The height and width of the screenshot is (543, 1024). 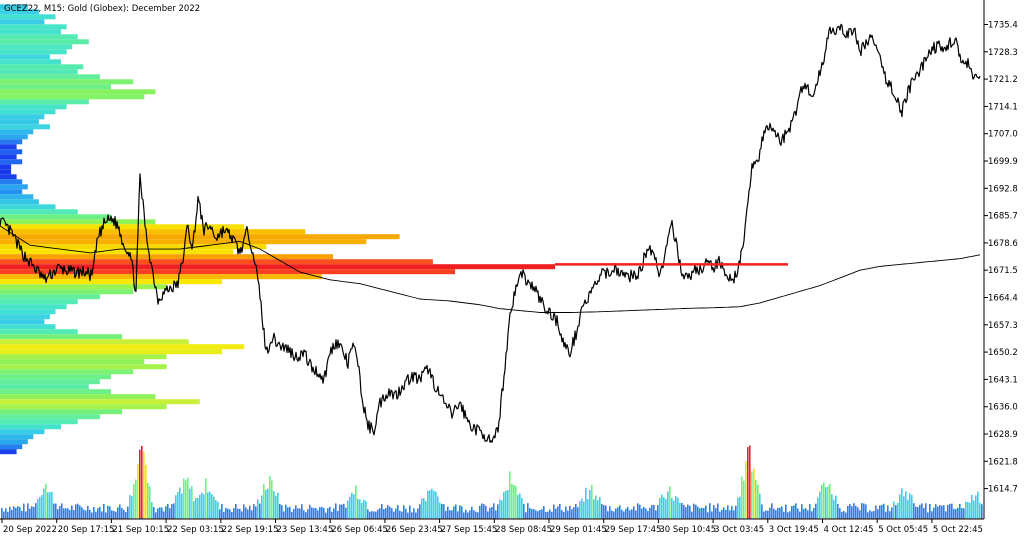 I want to click on price-tick-label: 1650.2, so click(x=1003, y=353).